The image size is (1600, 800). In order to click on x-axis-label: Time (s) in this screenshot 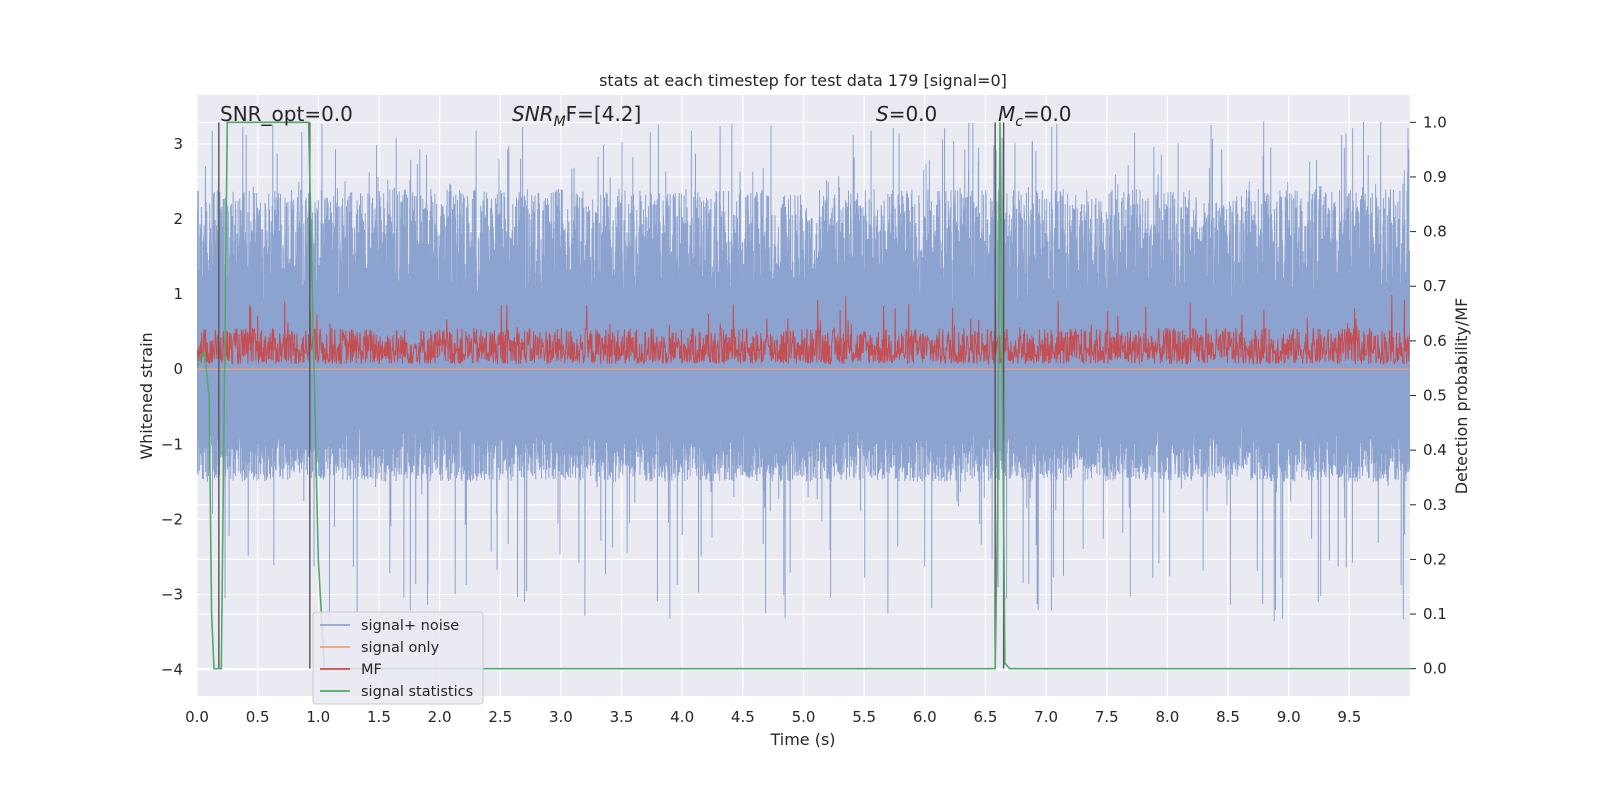, I will do `click(802, 739)`.